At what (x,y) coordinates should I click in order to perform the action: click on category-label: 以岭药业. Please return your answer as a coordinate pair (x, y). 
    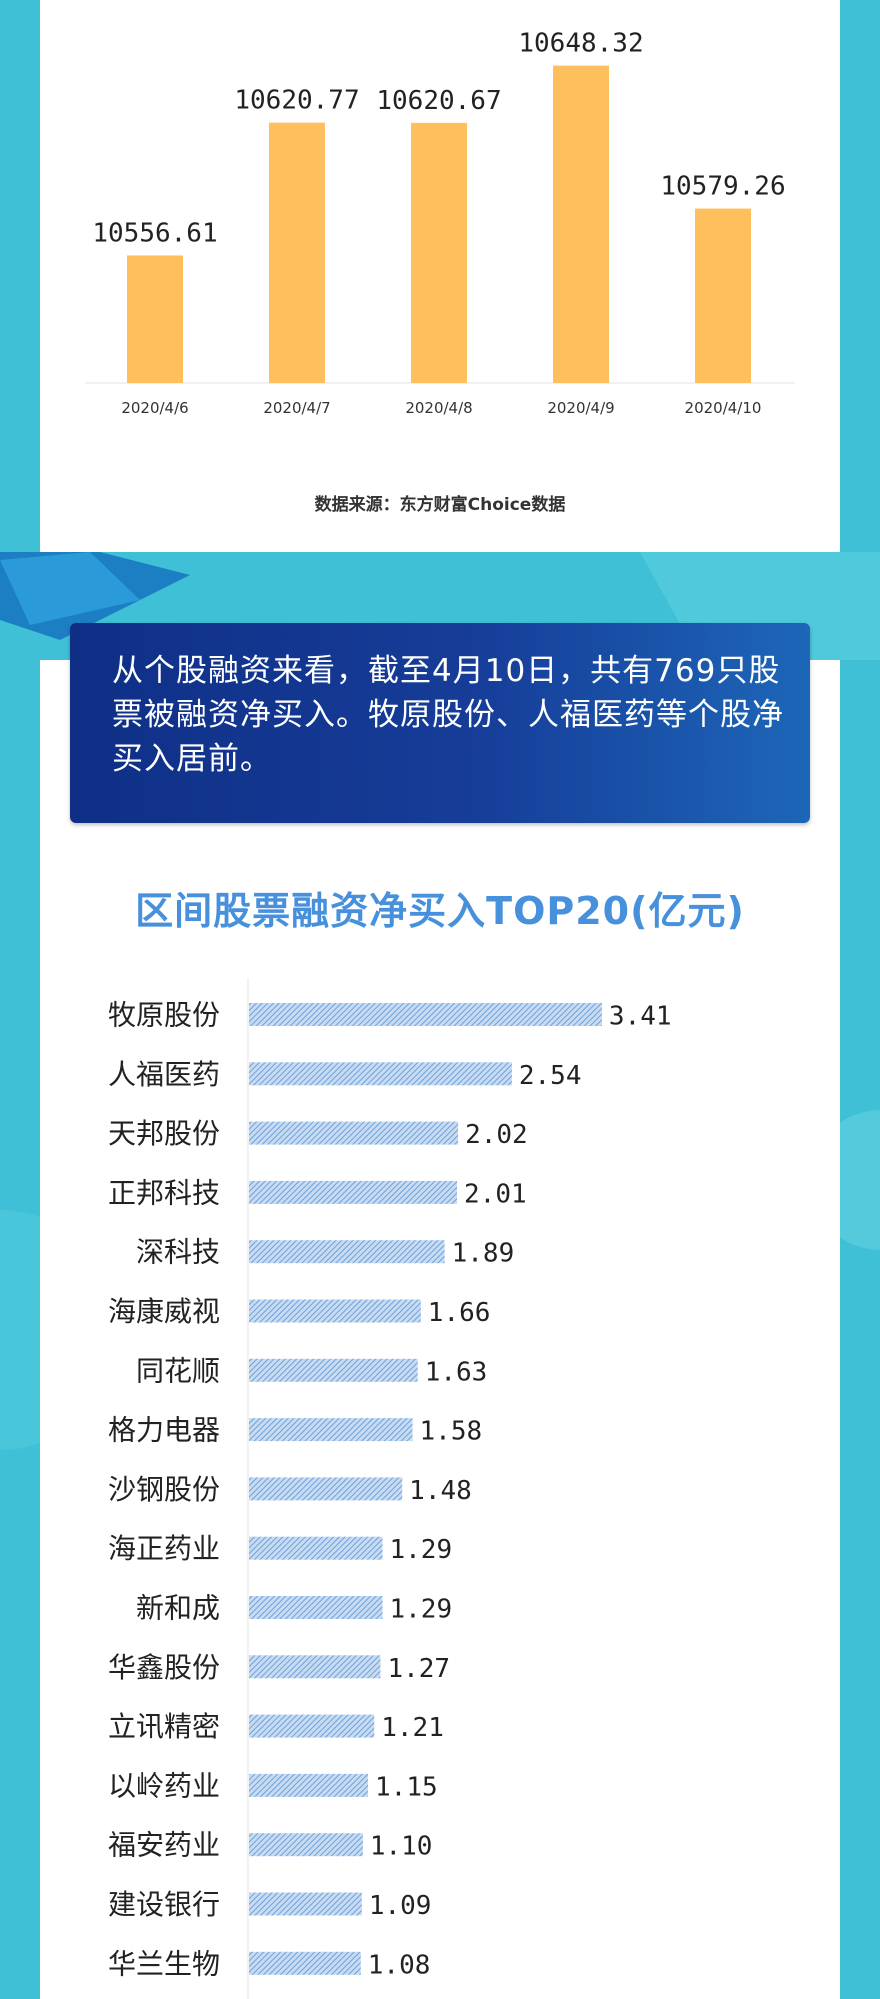
    Looking at the image, I should click on (164, 1785).